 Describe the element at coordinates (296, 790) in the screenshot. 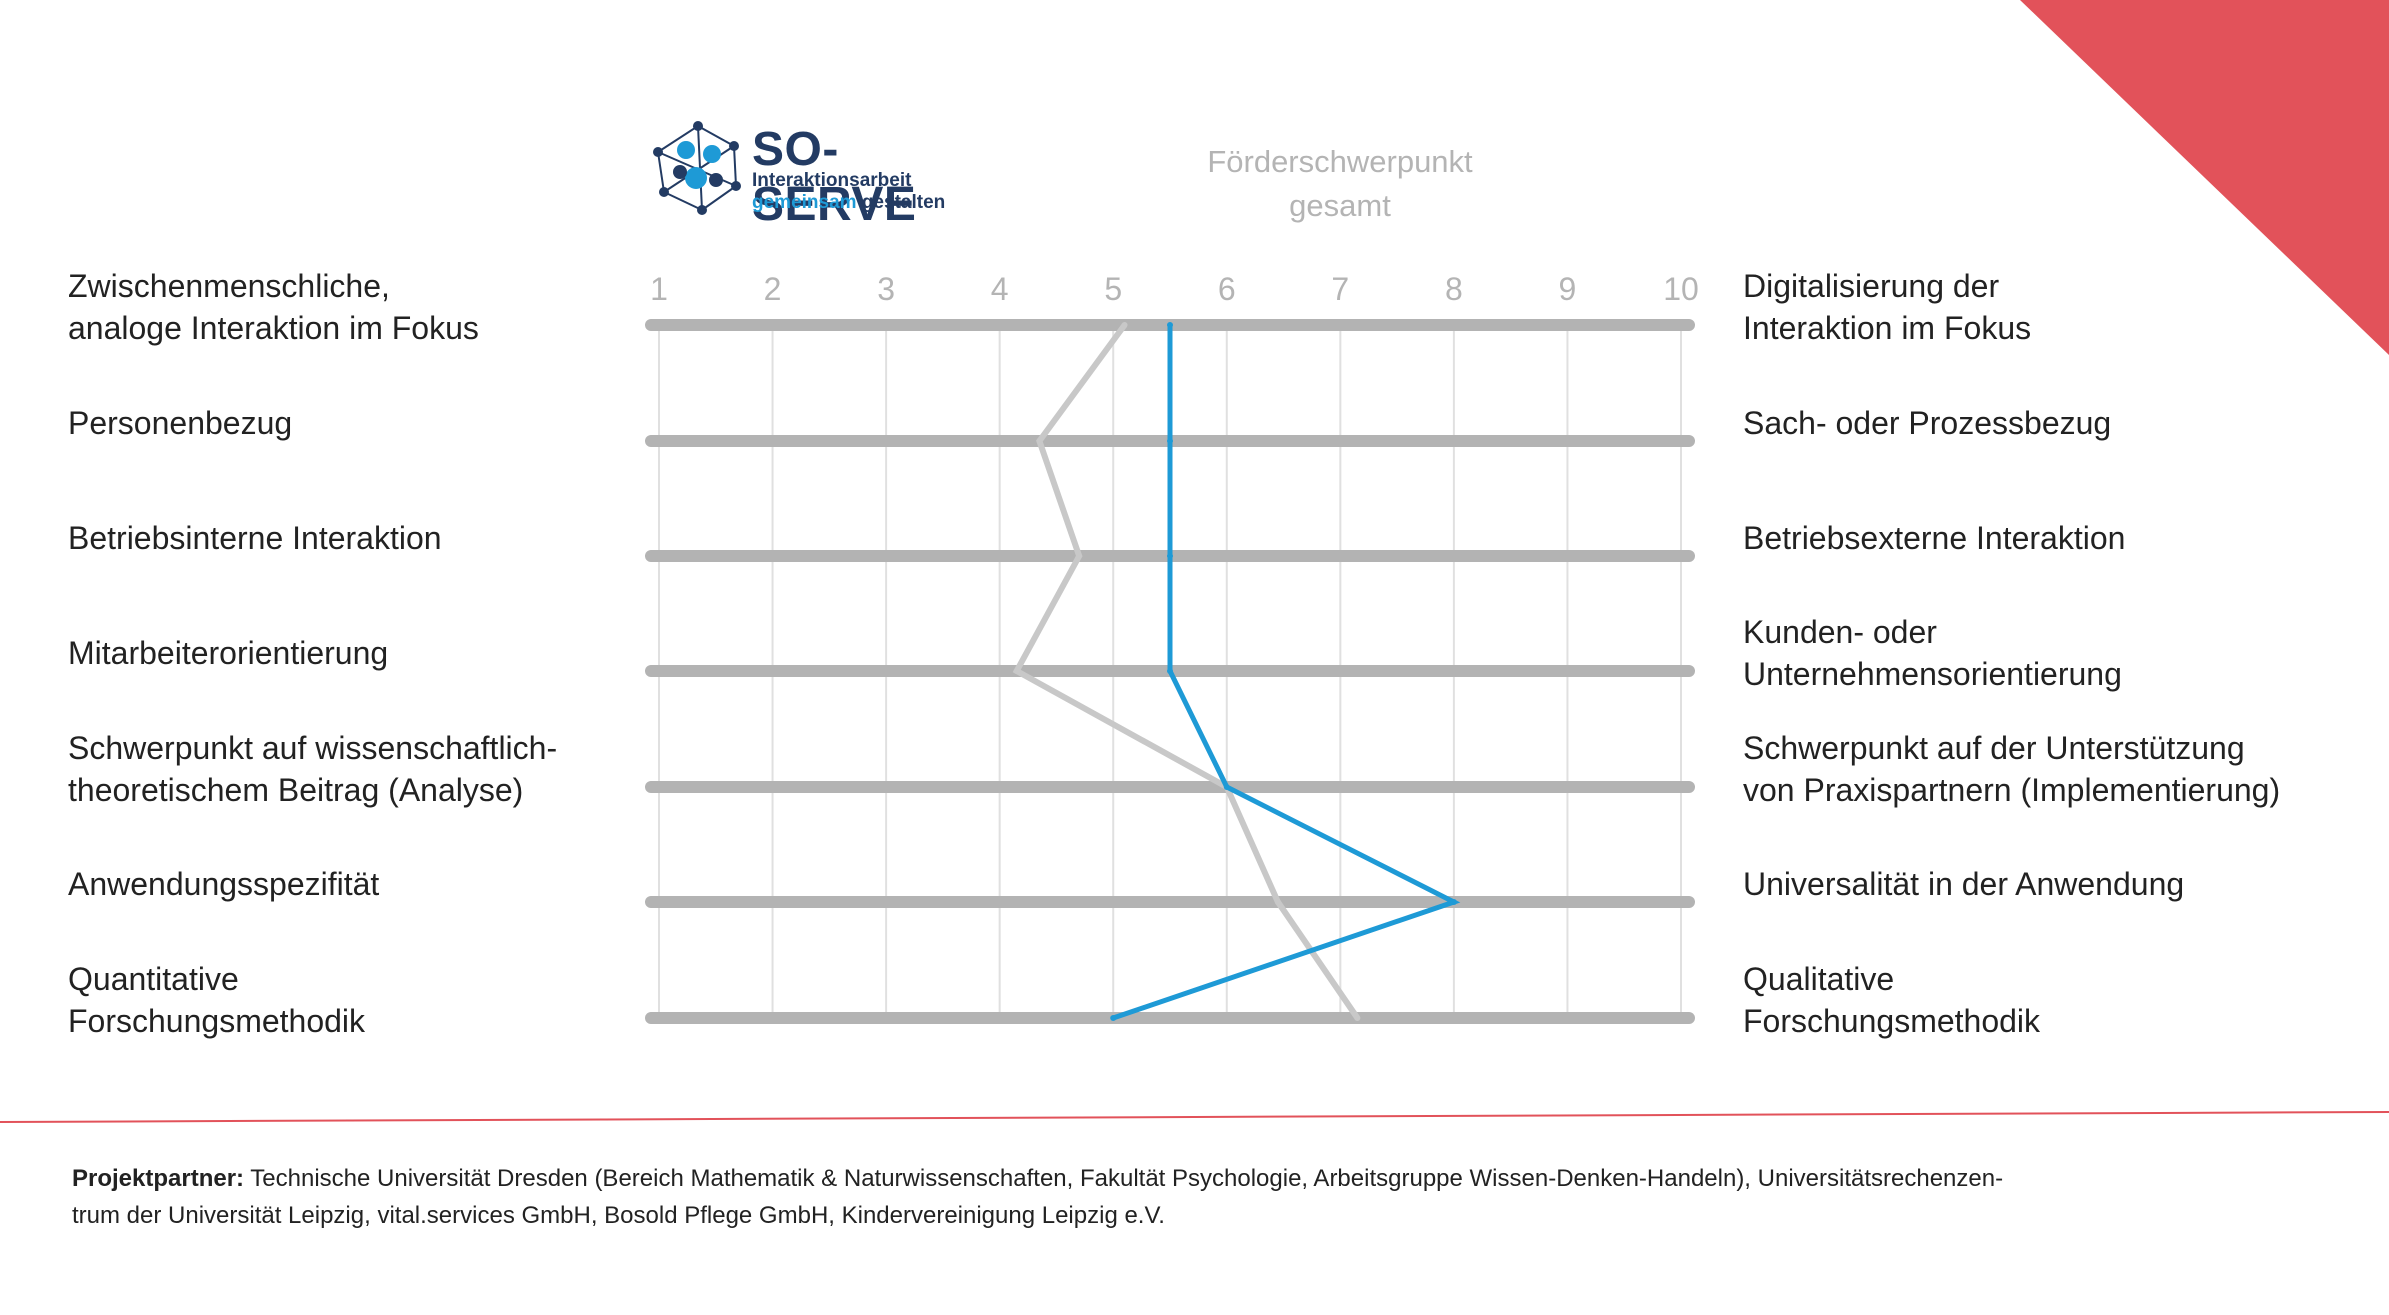

I see `row-label-line: theoretischem Beitrag (Analyse)` at that location.